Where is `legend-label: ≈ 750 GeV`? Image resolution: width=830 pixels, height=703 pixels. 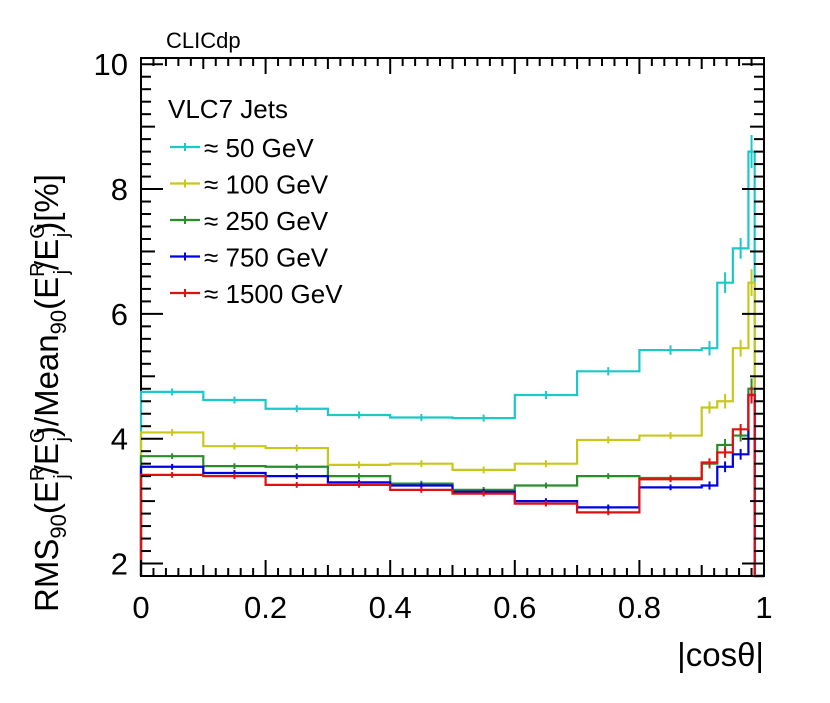 legend-label: ≈ 750 GeV is located at coordinates (266, 258).